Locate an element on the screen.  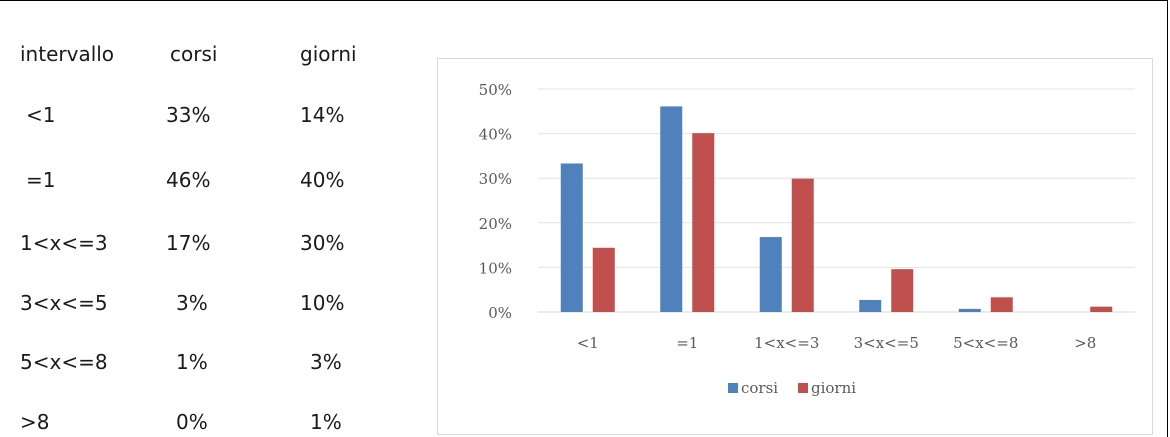
x-tick-label: 3<x<=5 is located at coordinates (886, 343).